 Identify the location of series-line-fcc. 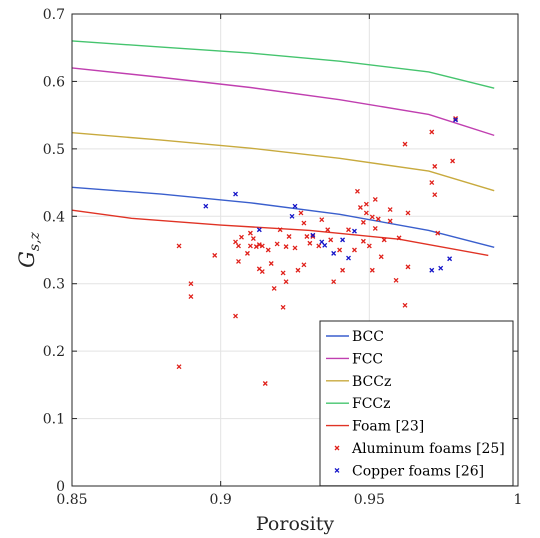
(283, 102).